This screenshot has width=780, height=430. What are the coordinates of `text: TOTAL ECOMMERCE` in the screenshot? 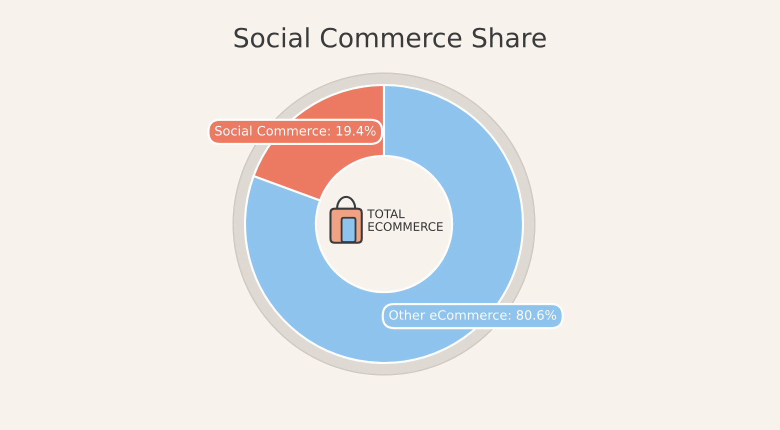 It's located at (405, 220).